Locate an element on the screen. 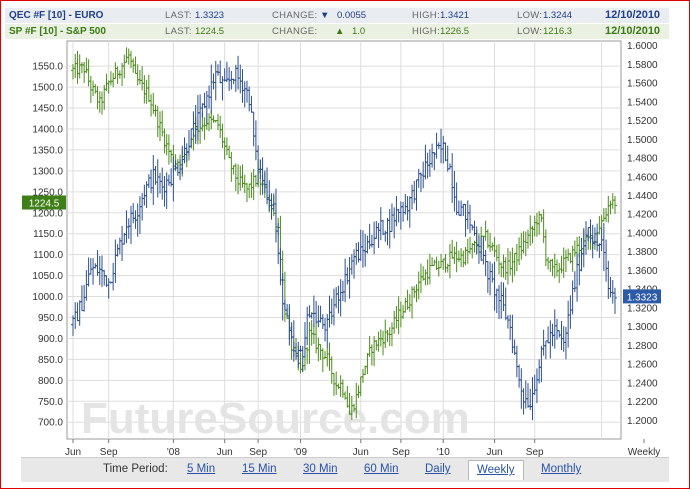 The height and width of the screenshot is (489, 690). period-5min: 5 Min is located at coordinates (201, 469).